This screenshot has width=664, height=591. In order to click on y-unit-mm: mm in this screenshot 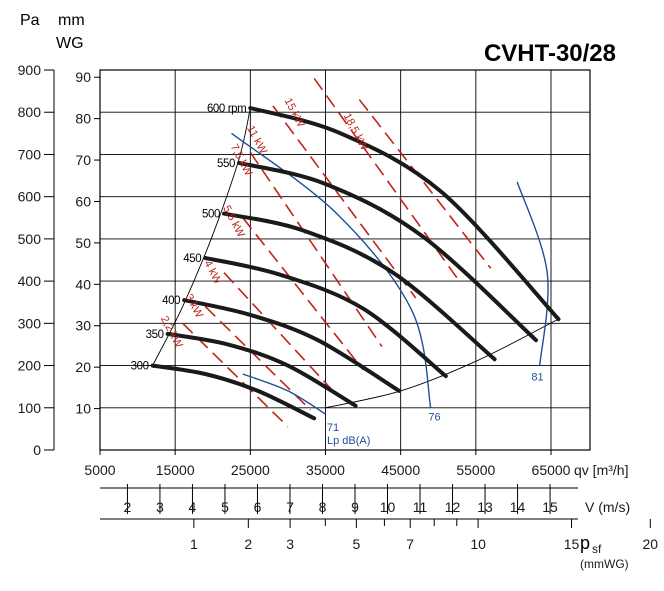, I will do `click(71, 20)`.